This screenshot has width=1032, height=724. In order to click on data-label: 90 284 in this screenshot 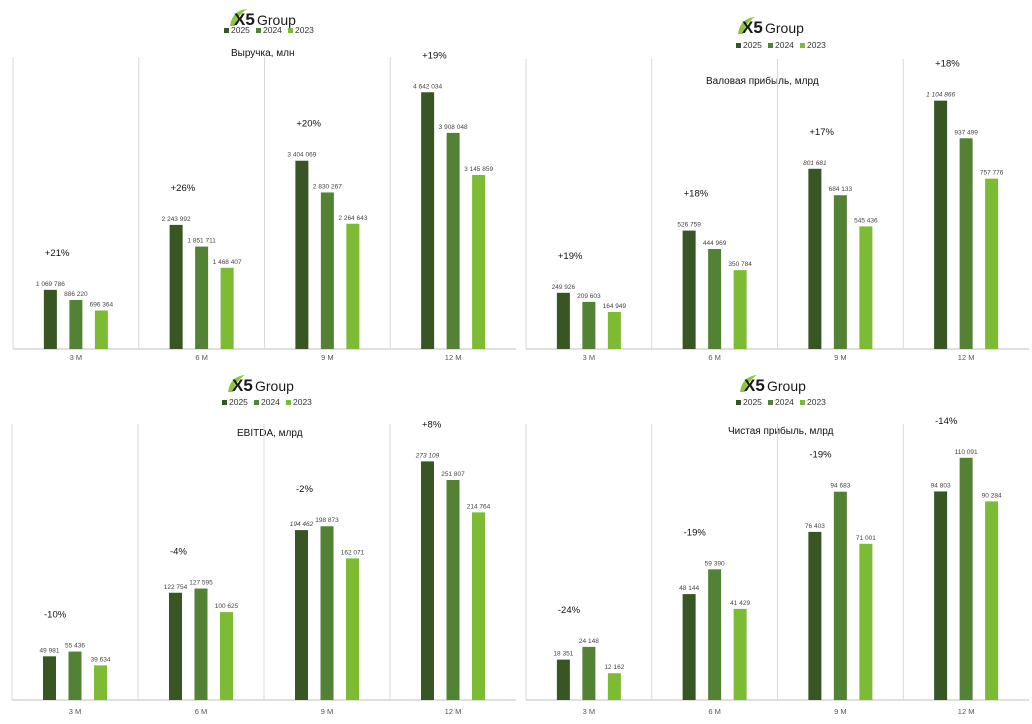, I will do `click(992, 495)`.